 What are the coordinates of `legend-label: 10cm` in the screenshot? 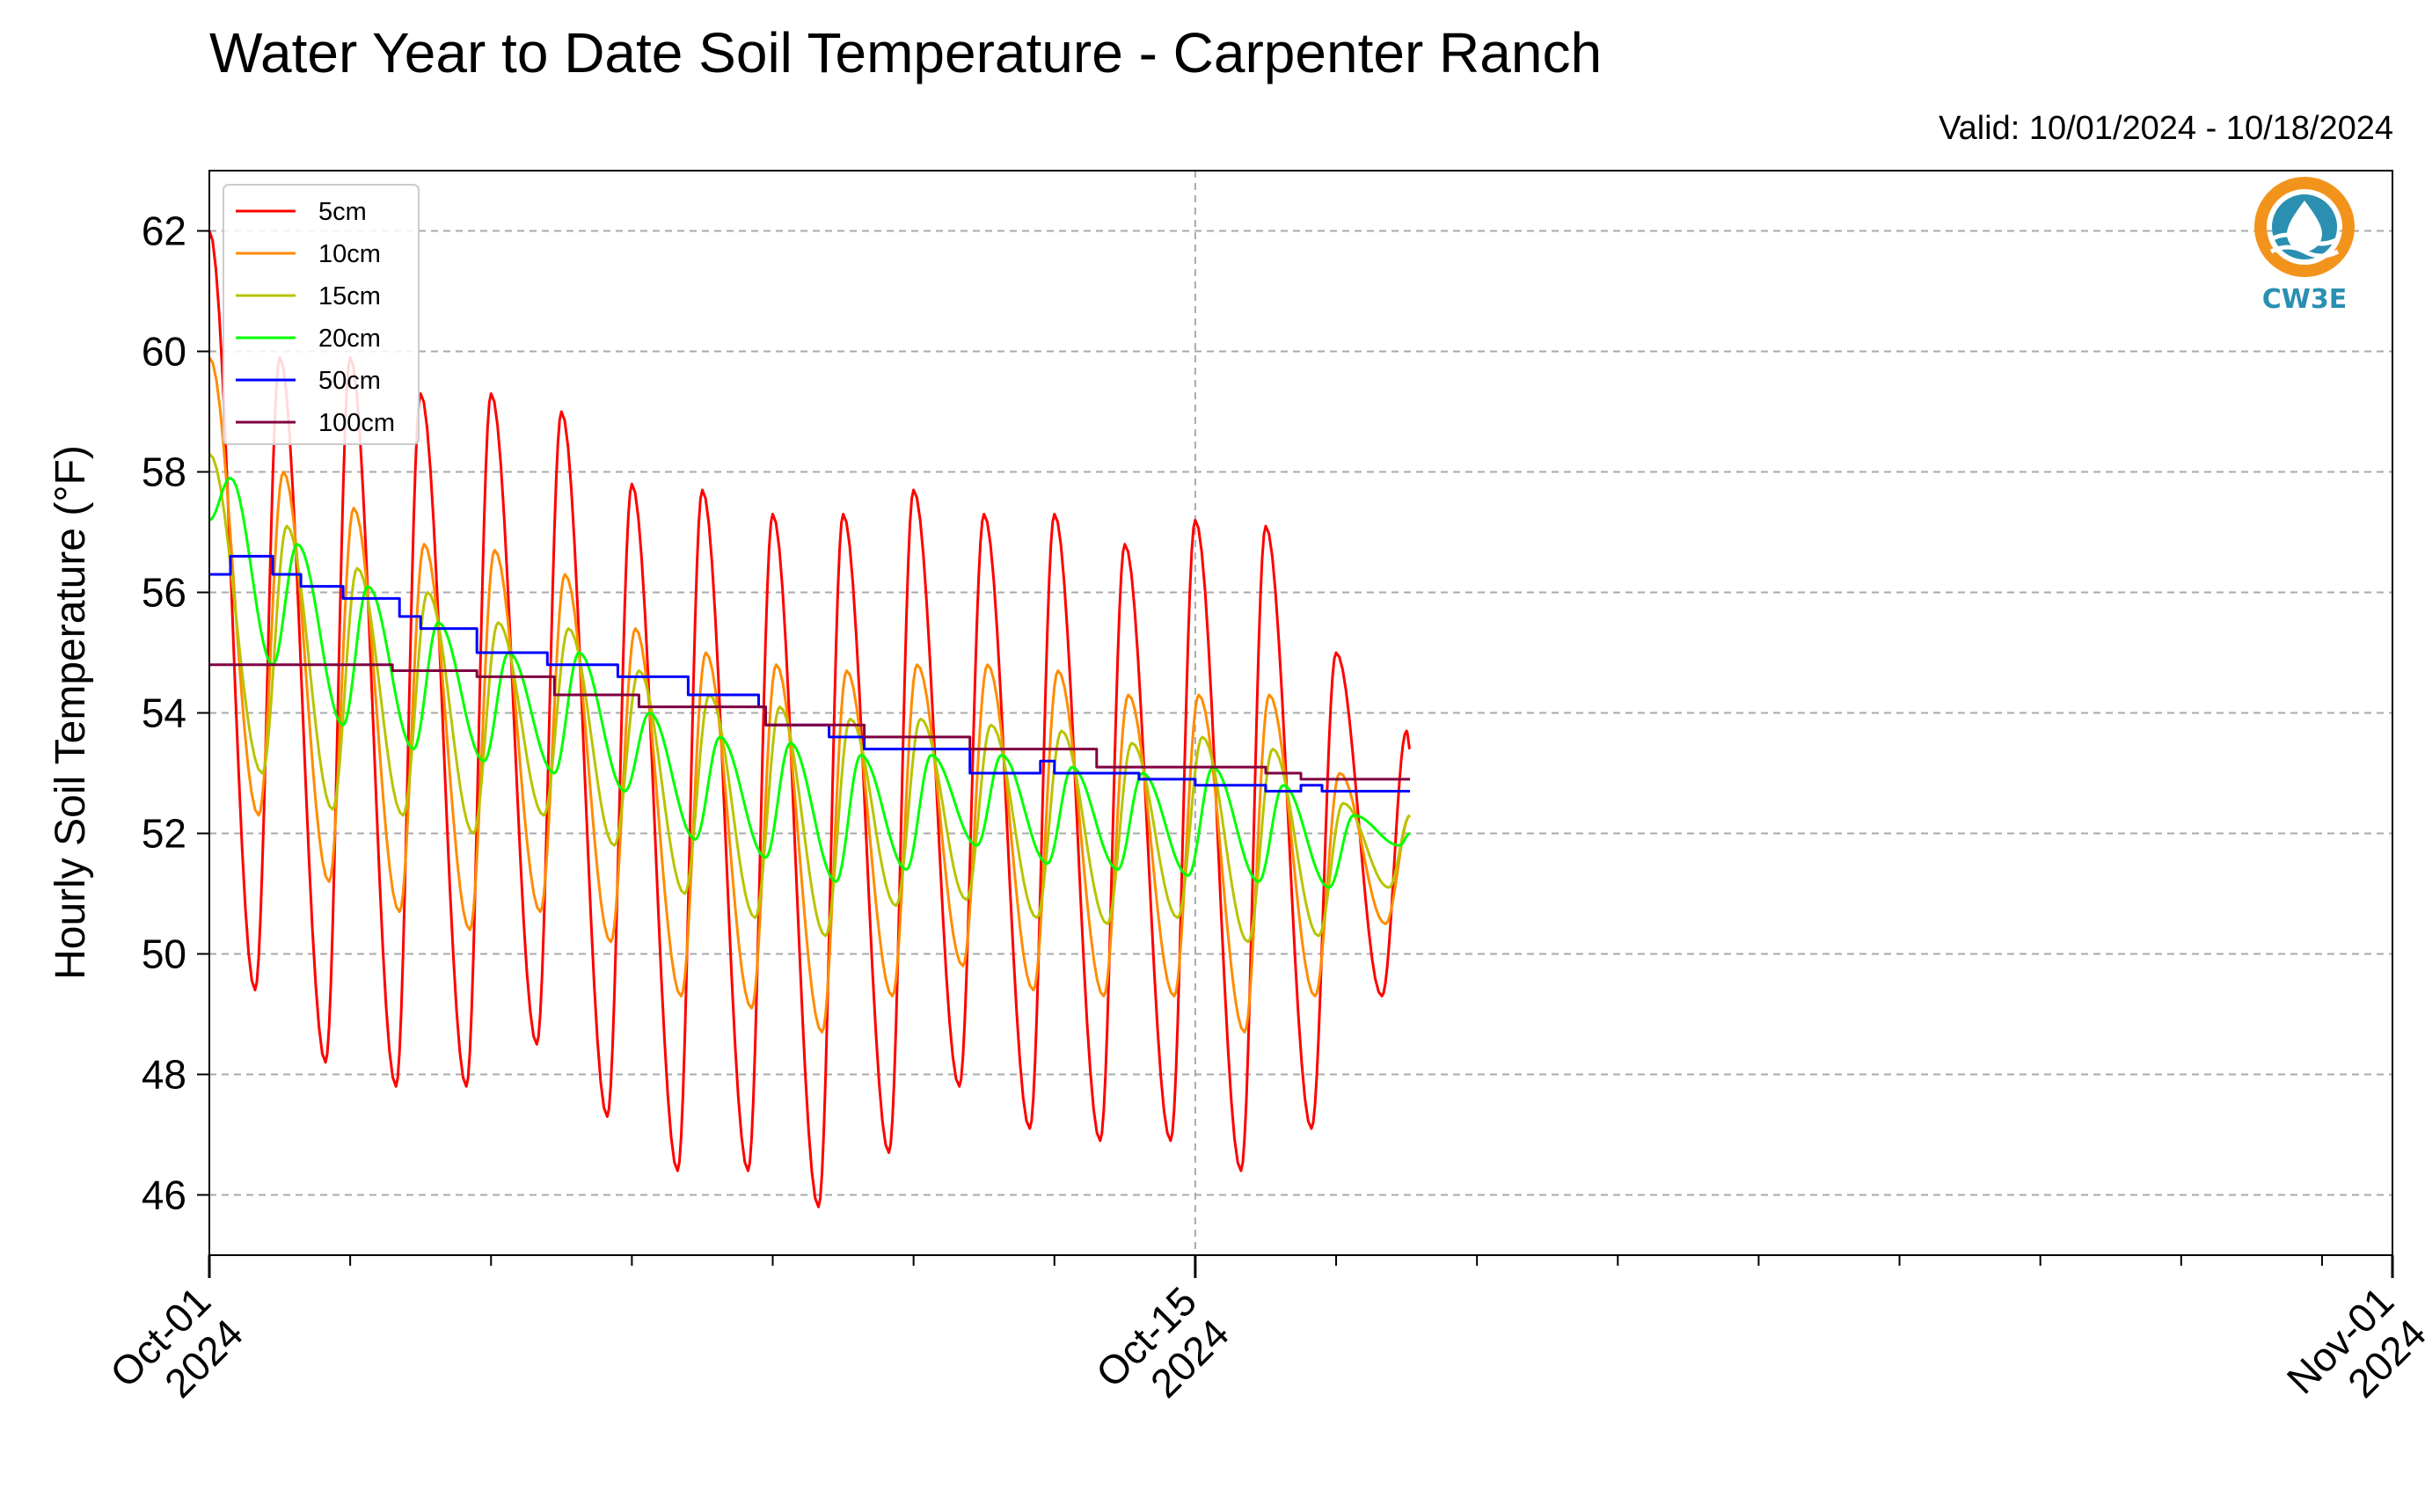 It's located at (349, 254).